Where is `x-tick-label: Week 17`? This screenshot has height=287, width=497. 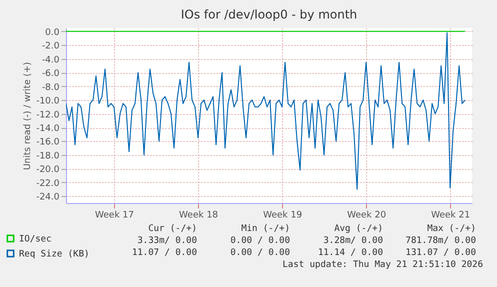 x-tick-label: Week 17 is located at coordinates (114, 215).